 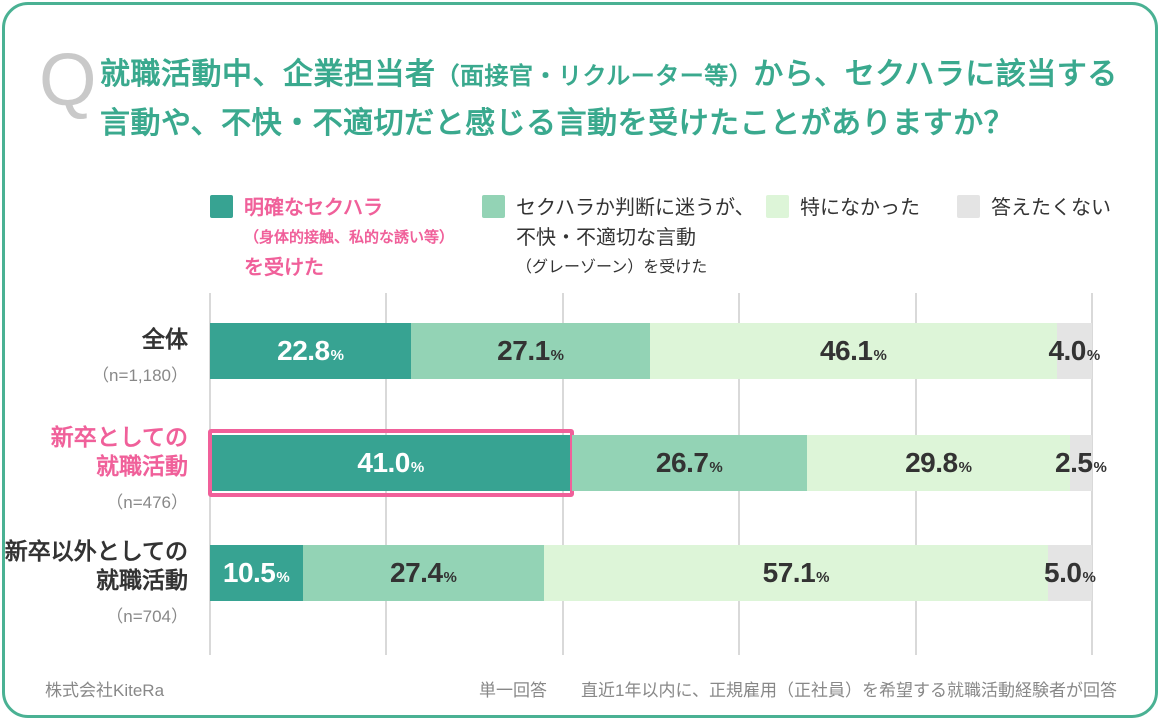 I want to click on bar-segment: 29.8%, so click(x=938, y=463).